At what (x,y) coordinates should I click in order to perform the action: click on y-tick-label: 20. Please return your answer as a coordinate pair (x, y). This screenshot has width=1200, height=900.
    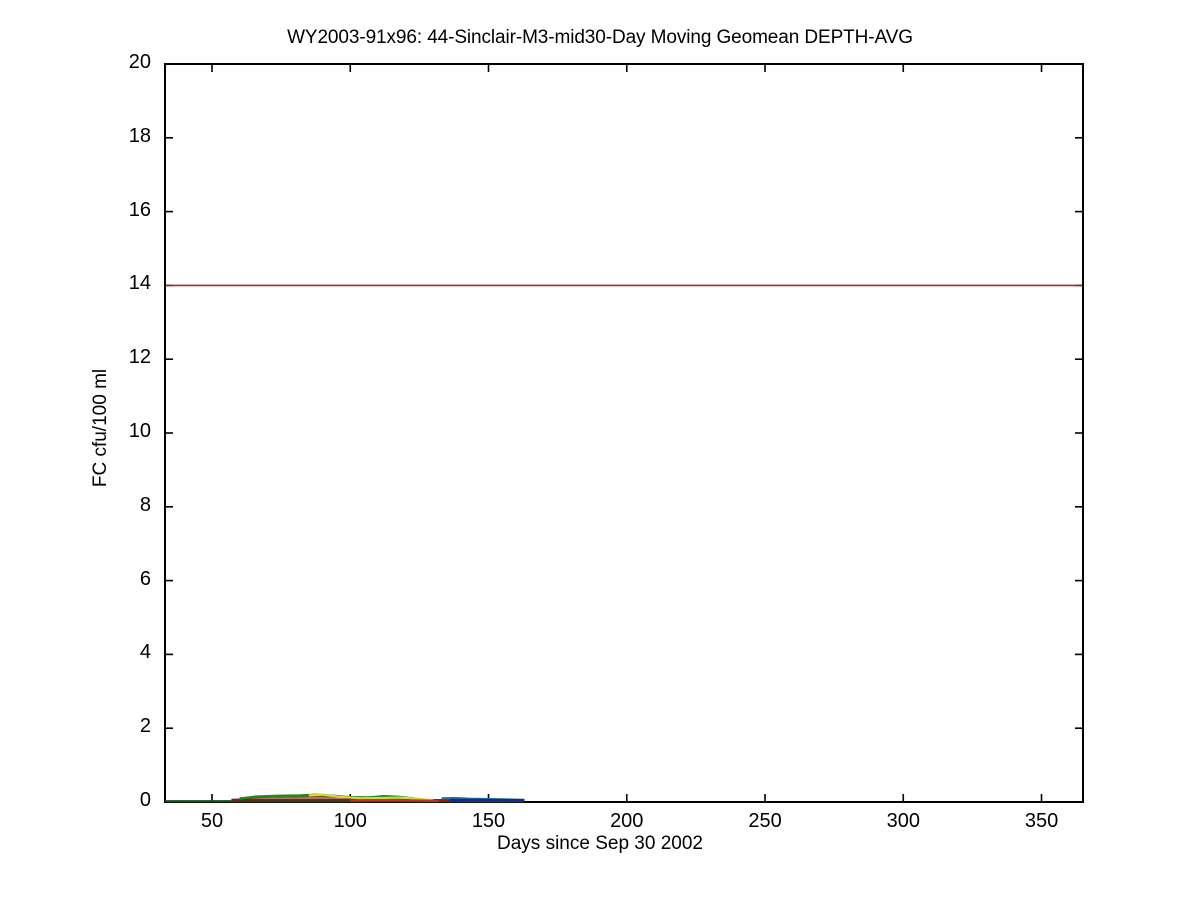
    Looking at the image, I should click on (139, 62).